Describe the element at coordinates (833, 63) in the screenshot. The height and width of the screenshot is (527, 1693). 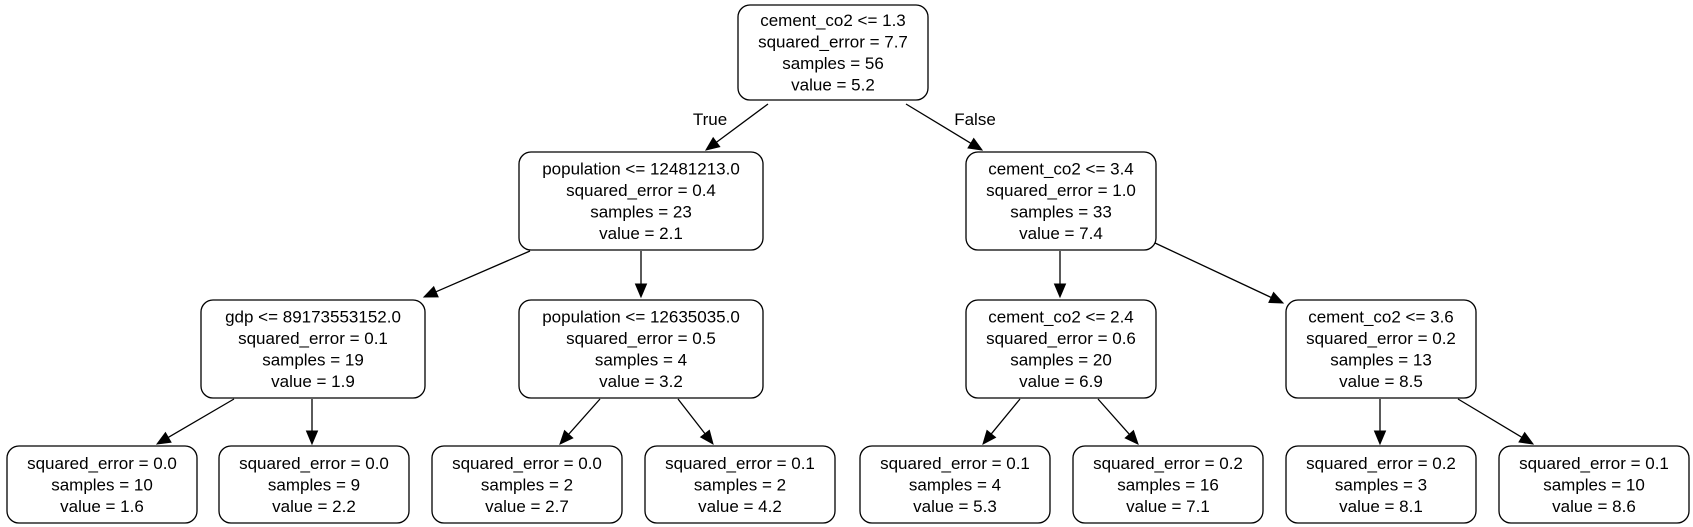
I see `node-line: samples = 56` at that location.